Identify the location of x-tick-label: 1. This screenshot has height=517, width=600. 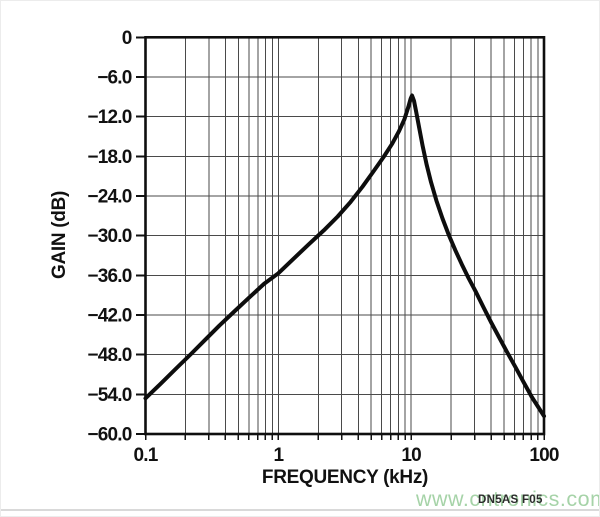
(278, 455).